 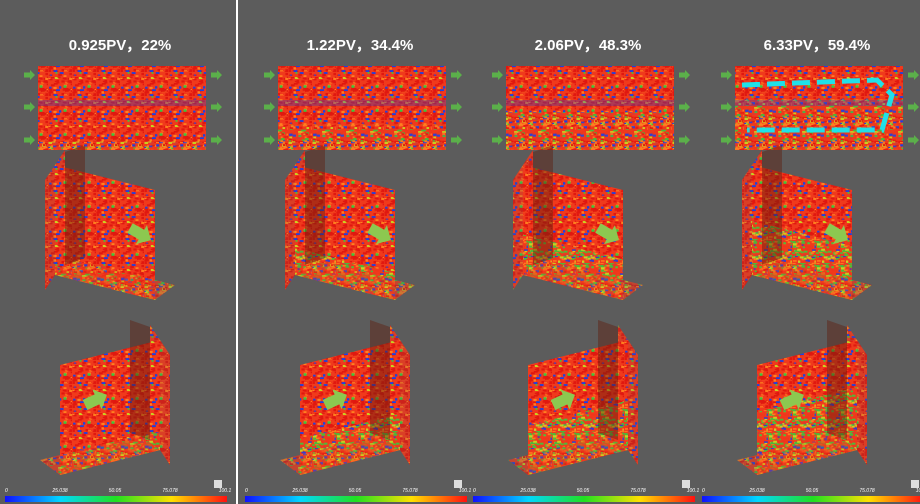 I want to click on panel-title: 1.22PV，34.4%, so click(x=360, y=45).